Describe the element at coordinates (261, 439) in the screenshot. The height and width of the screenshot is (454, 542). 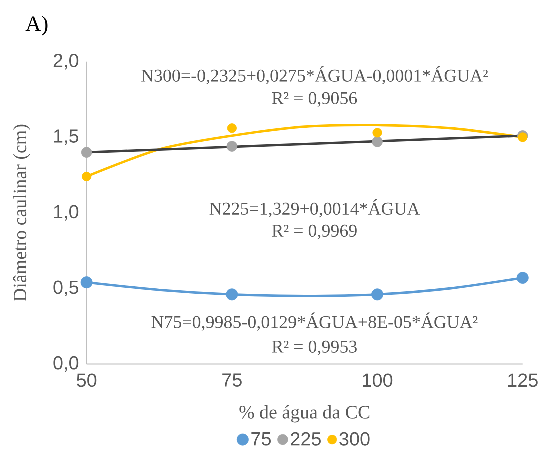
I see `legend-label: 75` at that location.